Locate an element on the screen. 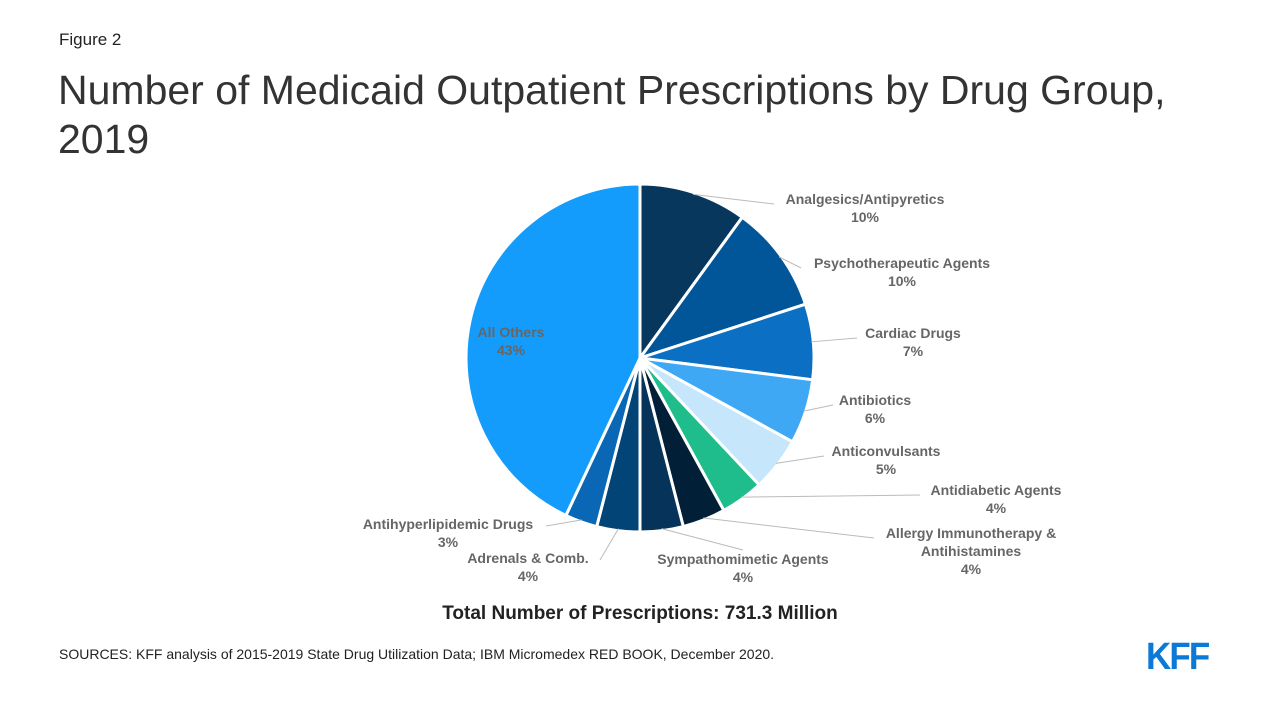 The width and height of the screenshot is (1280, 720). slice-value-psychotherapeutic-agents: 10% is located at coordinates (902, 281).